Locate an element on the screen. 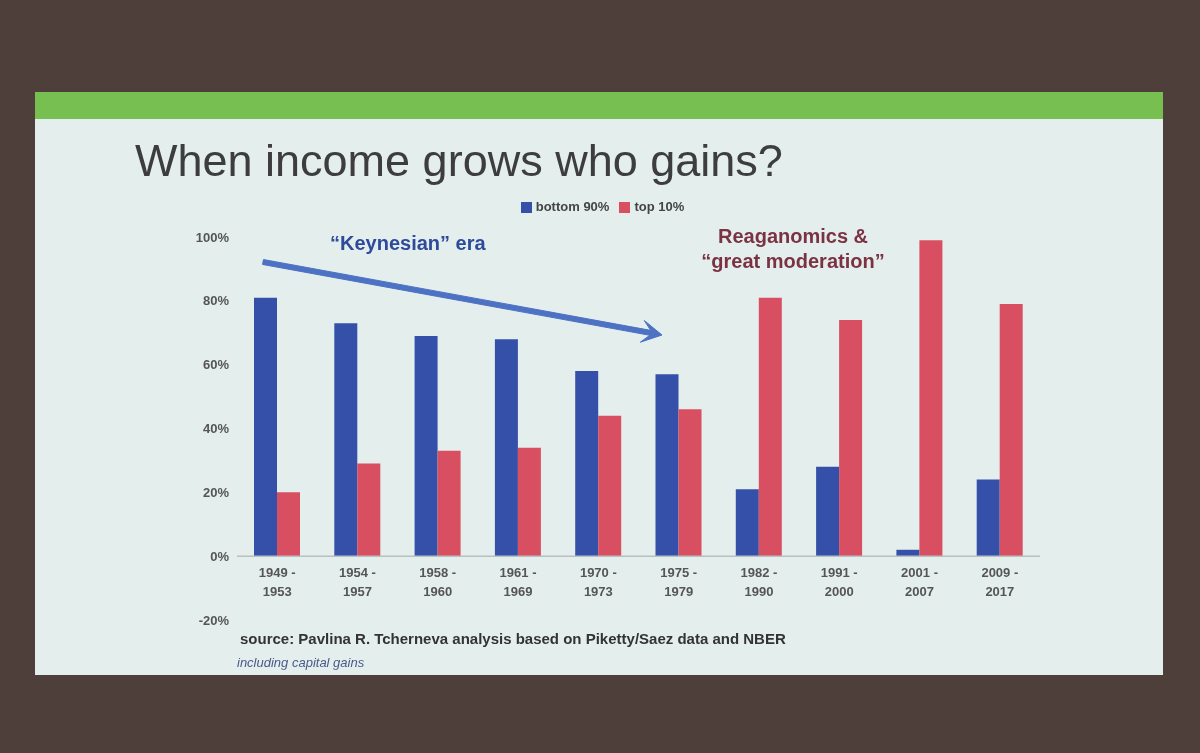 Image resolution: width=1200 pixels, height=753 pixels. x-tick-label: 1949 - 1953 is located at coordinates (277, 582).